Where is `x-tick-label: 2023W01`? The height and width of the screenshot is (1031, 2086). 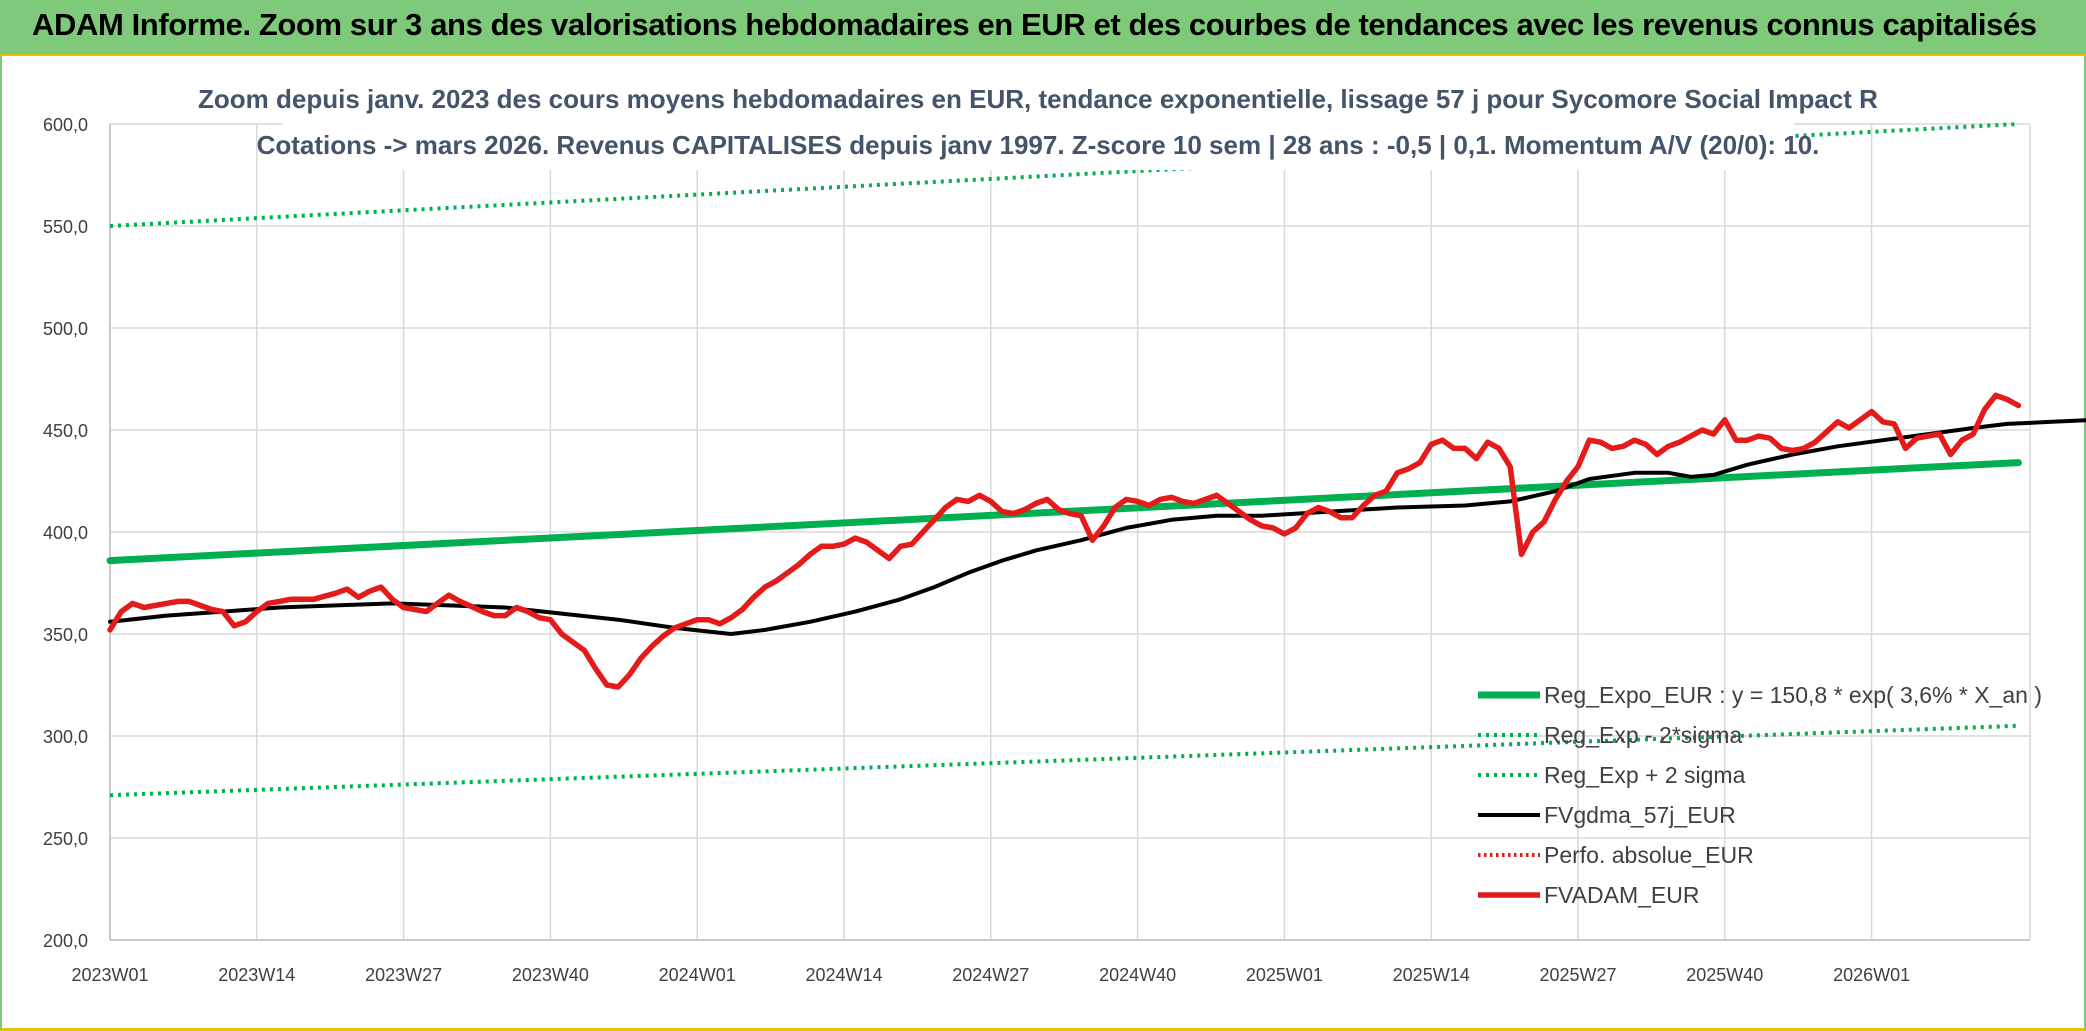 x-tick-label: 2023W01 is located at coordinates (109, 975).